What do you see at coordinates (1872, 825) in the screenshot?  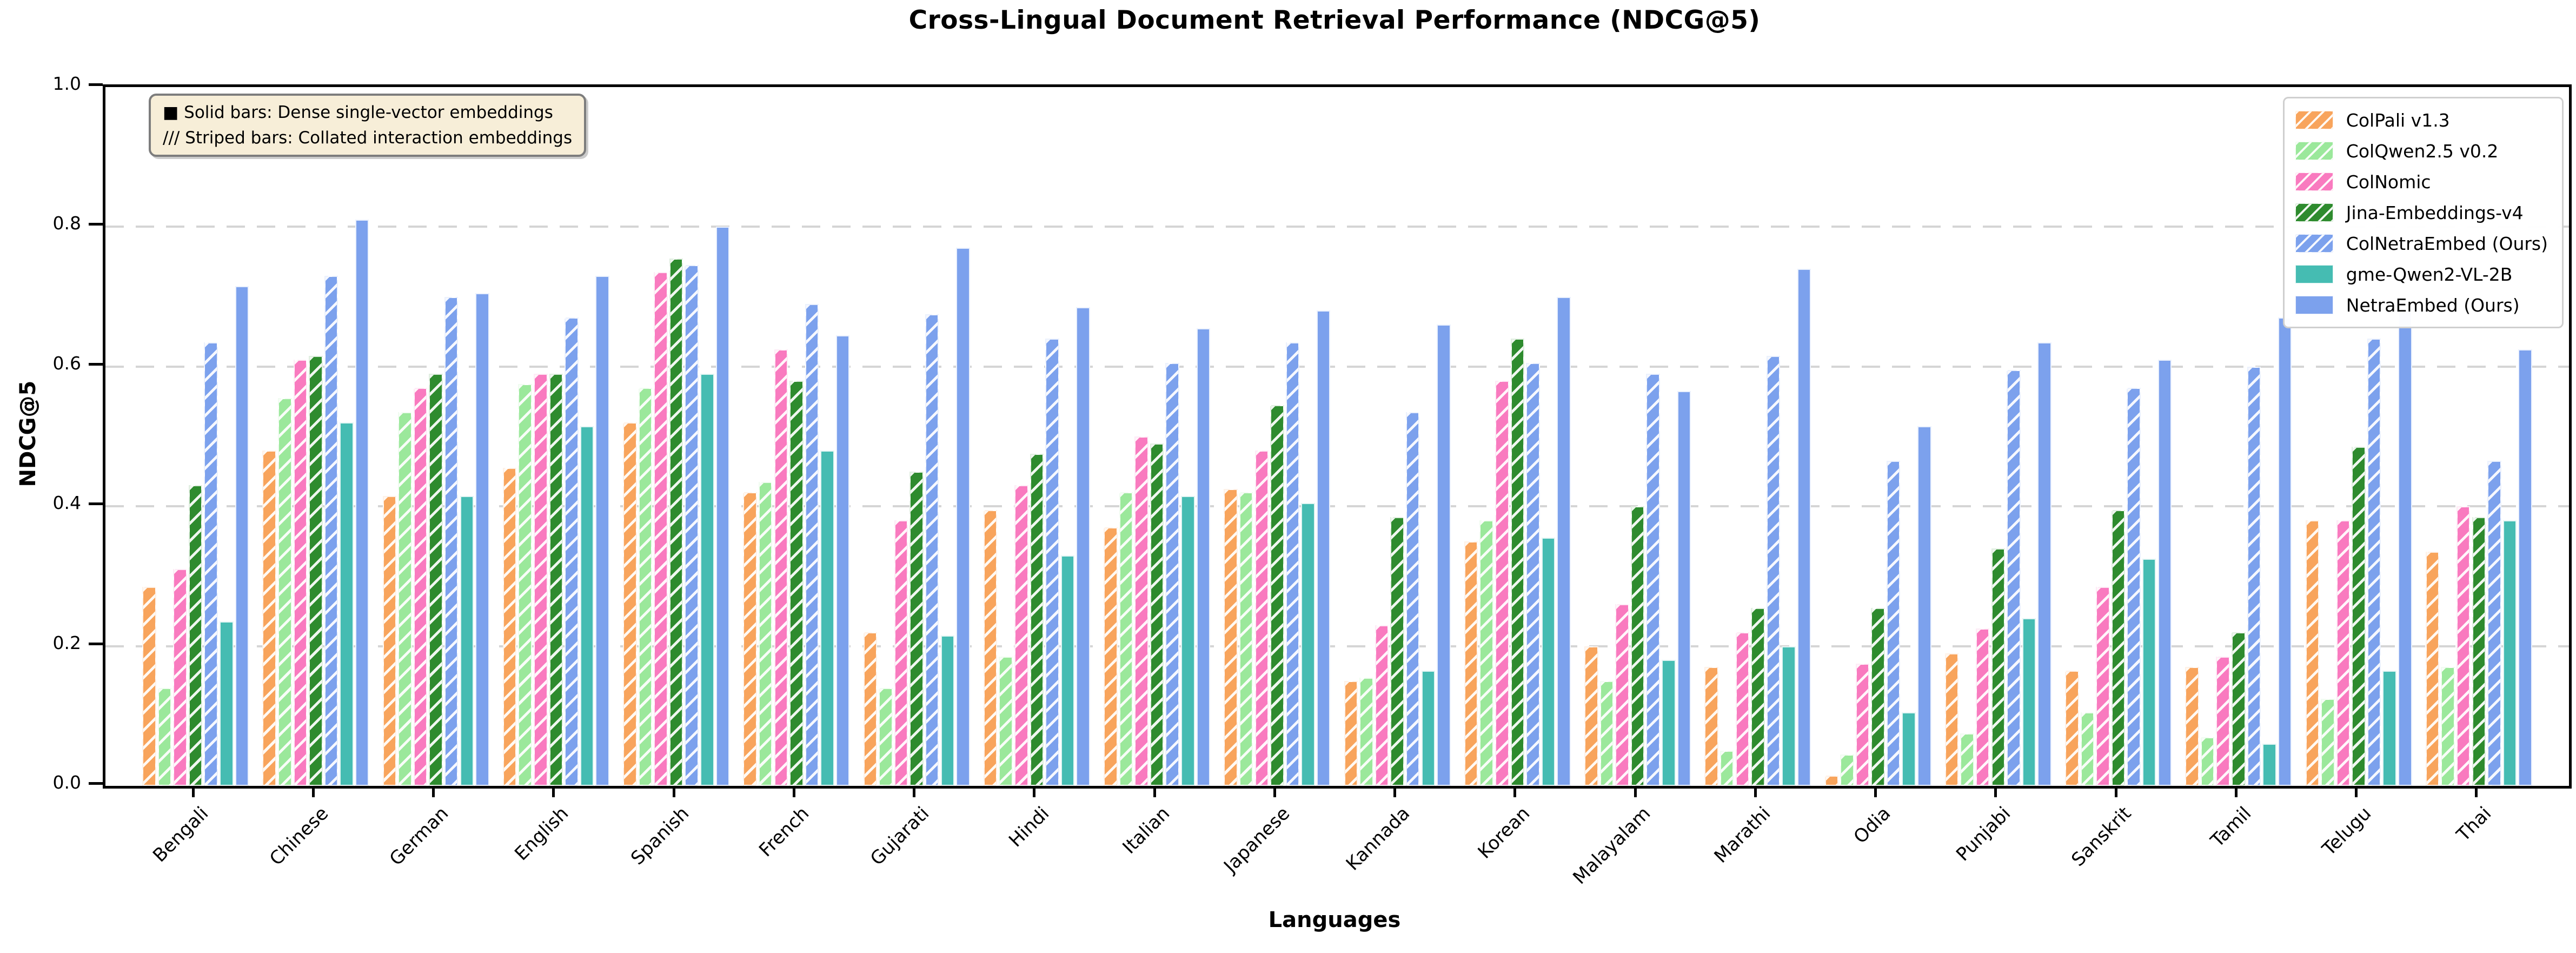 I see `x-tick-label-odia: Odia` at bounding box center [1872, 825].